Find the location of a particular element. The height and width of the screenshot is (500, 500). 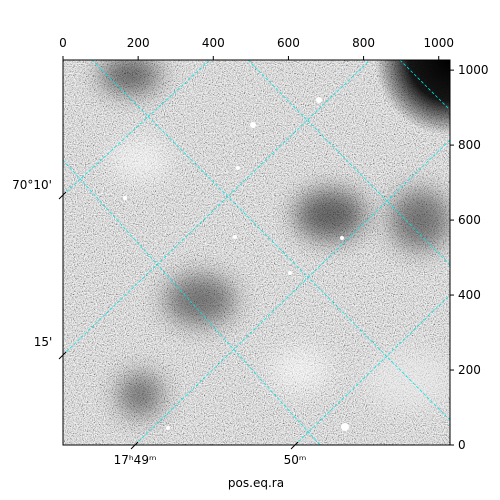

y-tick-label: 1000 is located at coordinates (473, 70).